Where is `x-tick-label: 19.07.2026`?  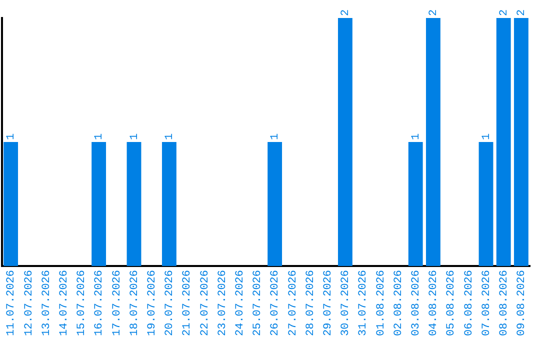 x-tick-label: 19.07.2026 is located at coordinates (152, 303).